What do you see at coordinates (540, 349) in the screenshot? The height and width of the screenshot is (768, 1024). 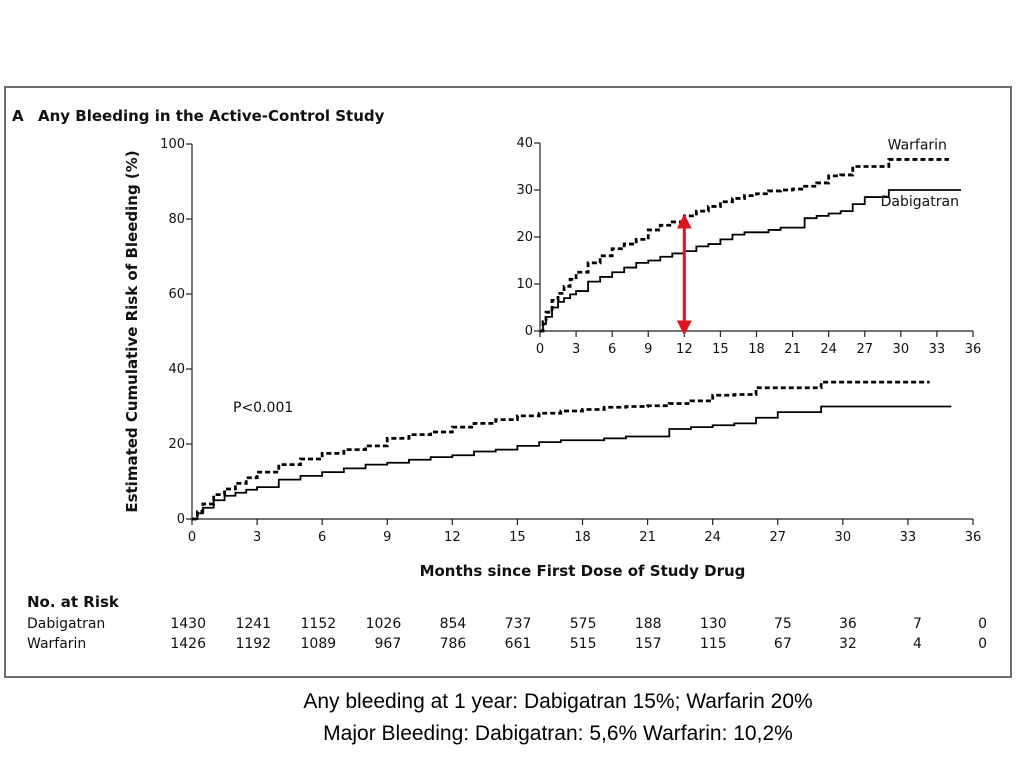 I see `inset-x-tick-label: 0` at bounding box center [540, 349].